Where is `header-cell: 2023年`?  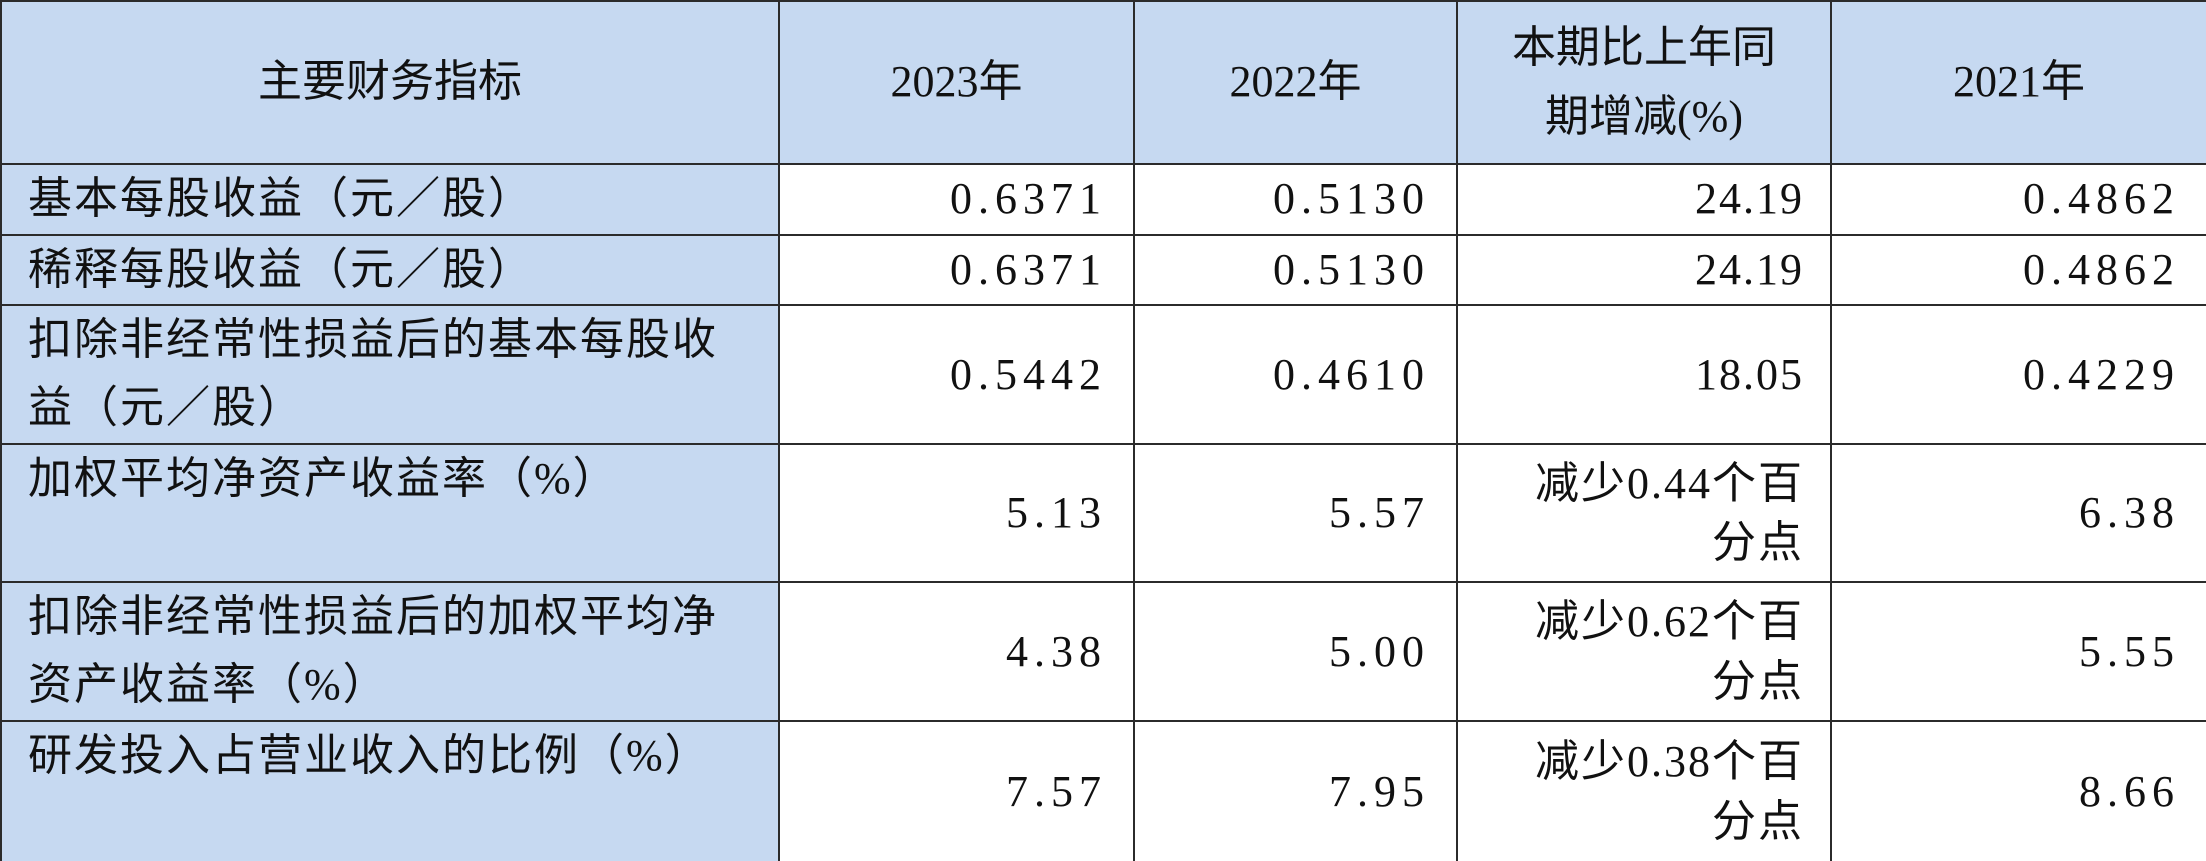
header-cell: 2023年 is located at coordinates (956, 82).